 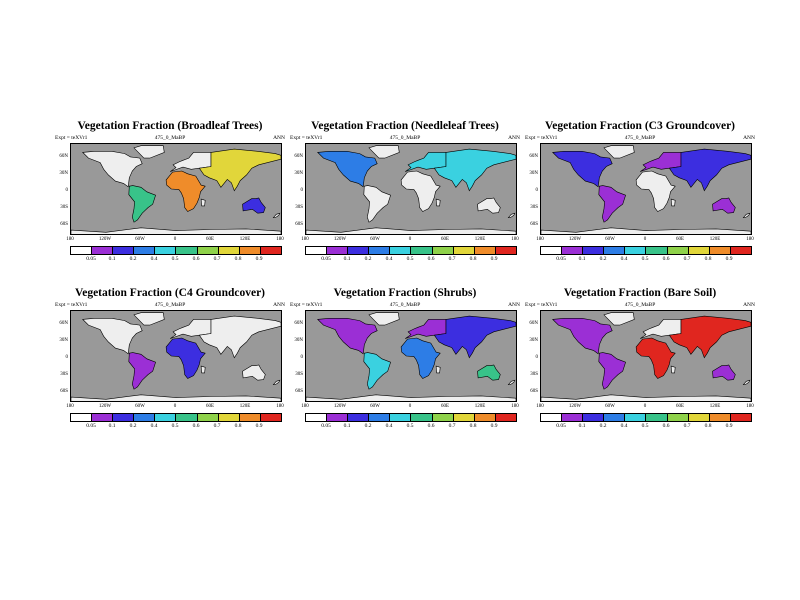 I want to click on lat-tick-label: 30N, so click(x=533, y=173).